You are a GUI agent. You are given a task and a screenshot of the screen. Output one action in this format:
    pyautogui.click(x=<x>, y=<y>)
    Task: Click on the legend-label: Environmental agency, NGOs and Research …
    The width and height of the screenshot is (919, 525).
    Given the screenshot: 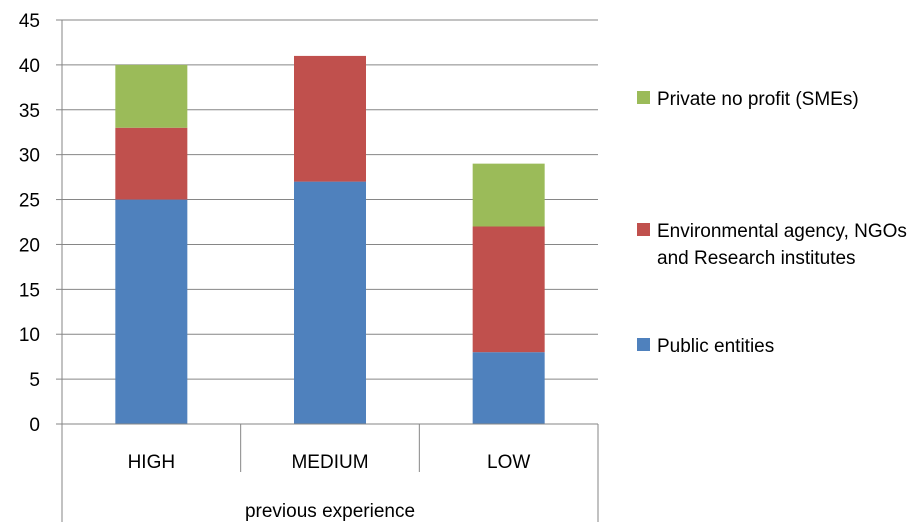 What is the action you would take?
    pyautogui.click(x=782, y=245)
    